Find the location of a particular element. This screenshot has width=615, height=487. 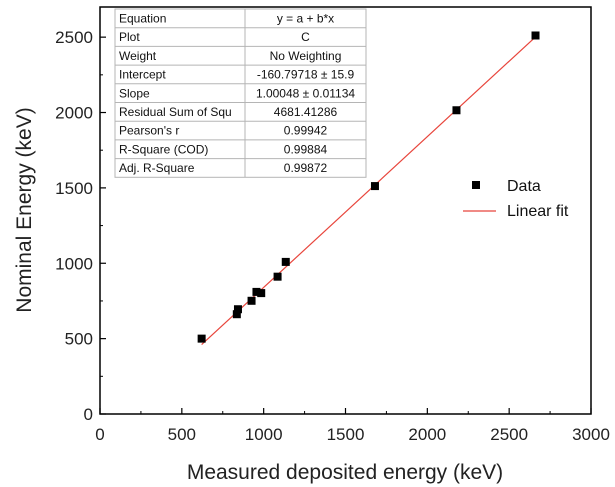

legend-marker-data is located at coordinates (476, 185).